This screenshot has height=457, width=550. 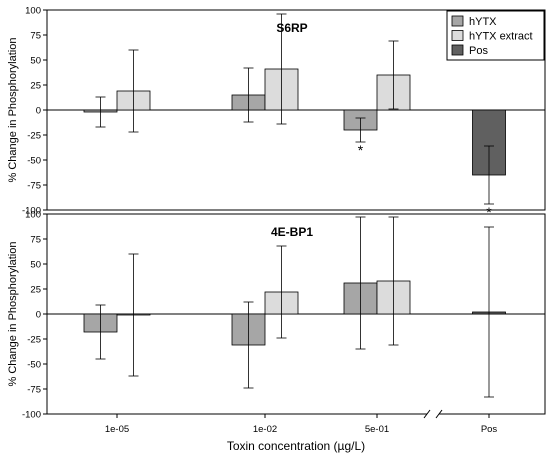 What do you see at coordinates (478, 51) in the screenshot?
I see `legend-label: Pos` at bounding box center [478, 51].